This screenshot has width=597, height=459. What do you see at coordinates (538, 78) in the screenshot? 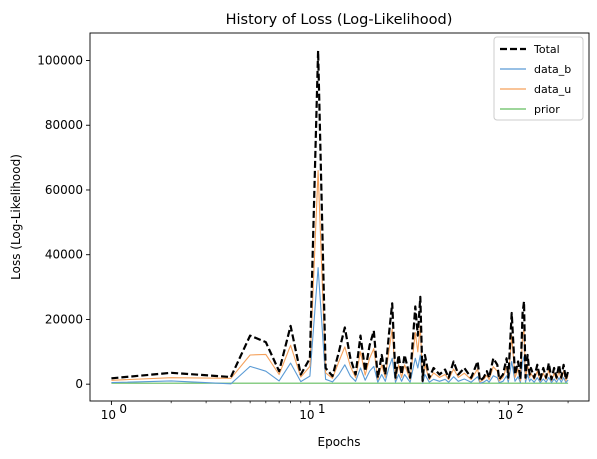
I see `legend-box` at bounding box center [538, 78].